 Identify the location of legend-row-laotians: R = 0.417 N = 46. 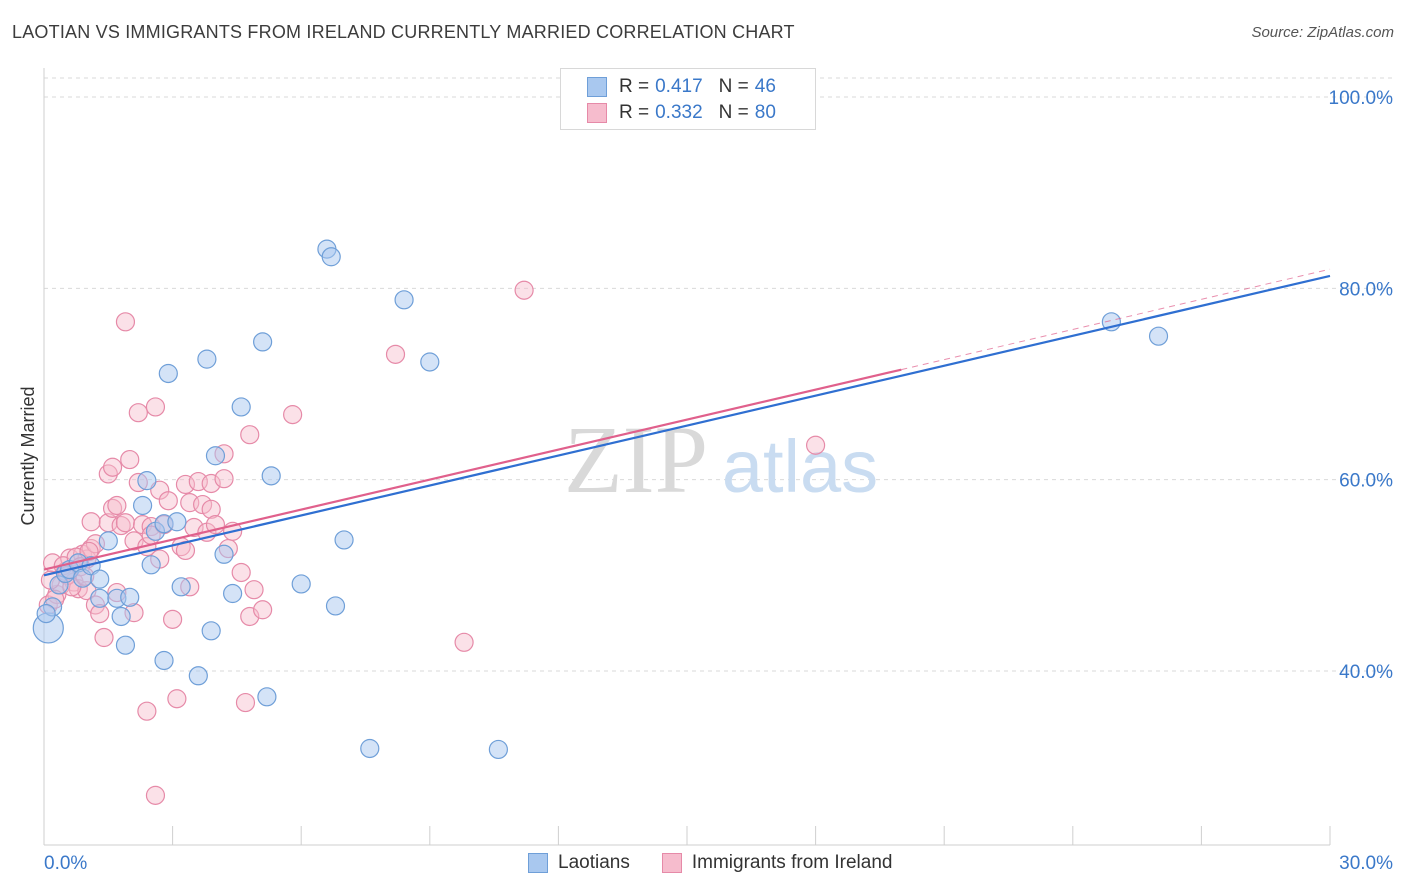
(681, 87).